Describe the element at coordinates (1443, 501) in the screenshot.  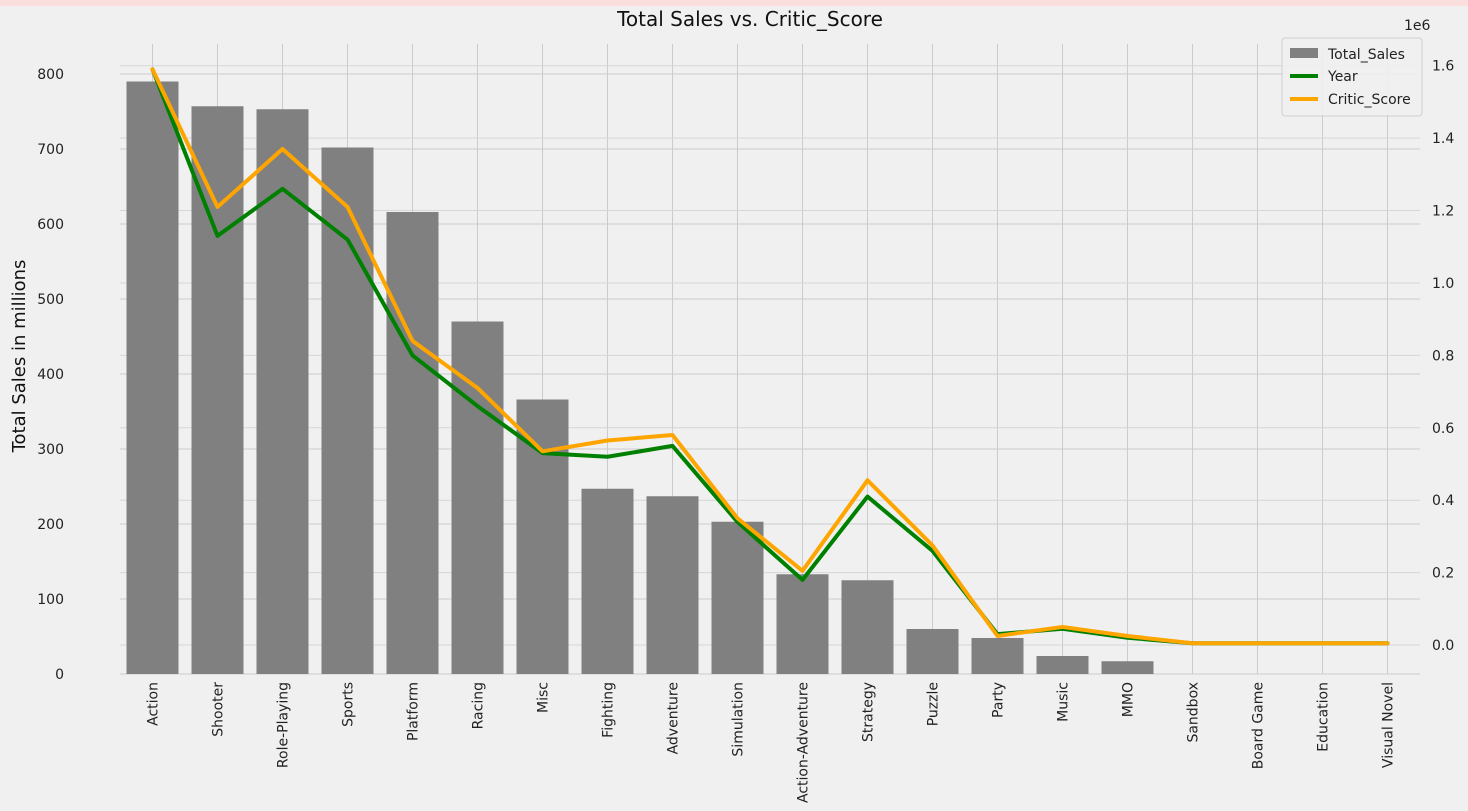
I see `y2-tick-label: 0.4` at that location.